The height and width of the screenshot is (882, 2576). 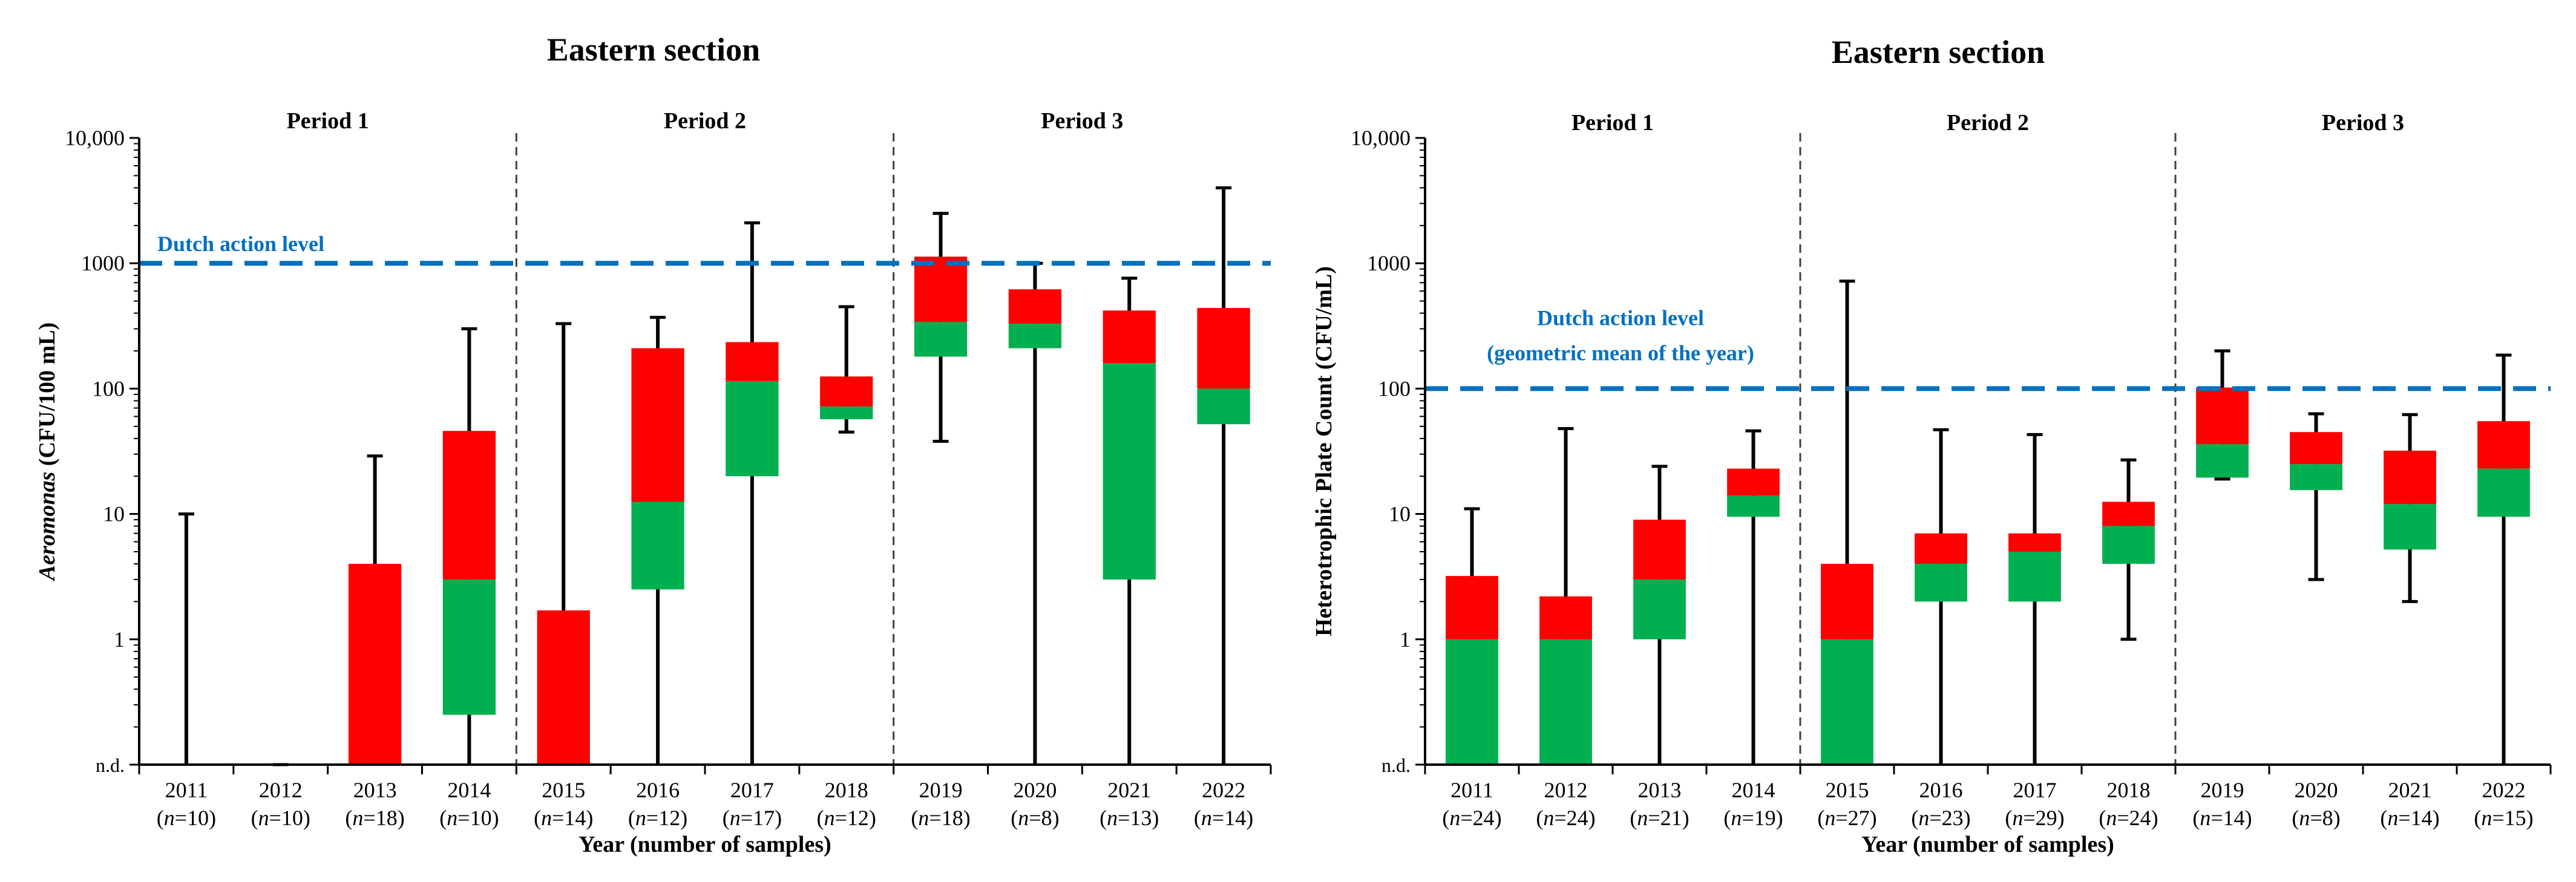 I want to click on y-tick-label: 10, so click(x=1400, y=514).